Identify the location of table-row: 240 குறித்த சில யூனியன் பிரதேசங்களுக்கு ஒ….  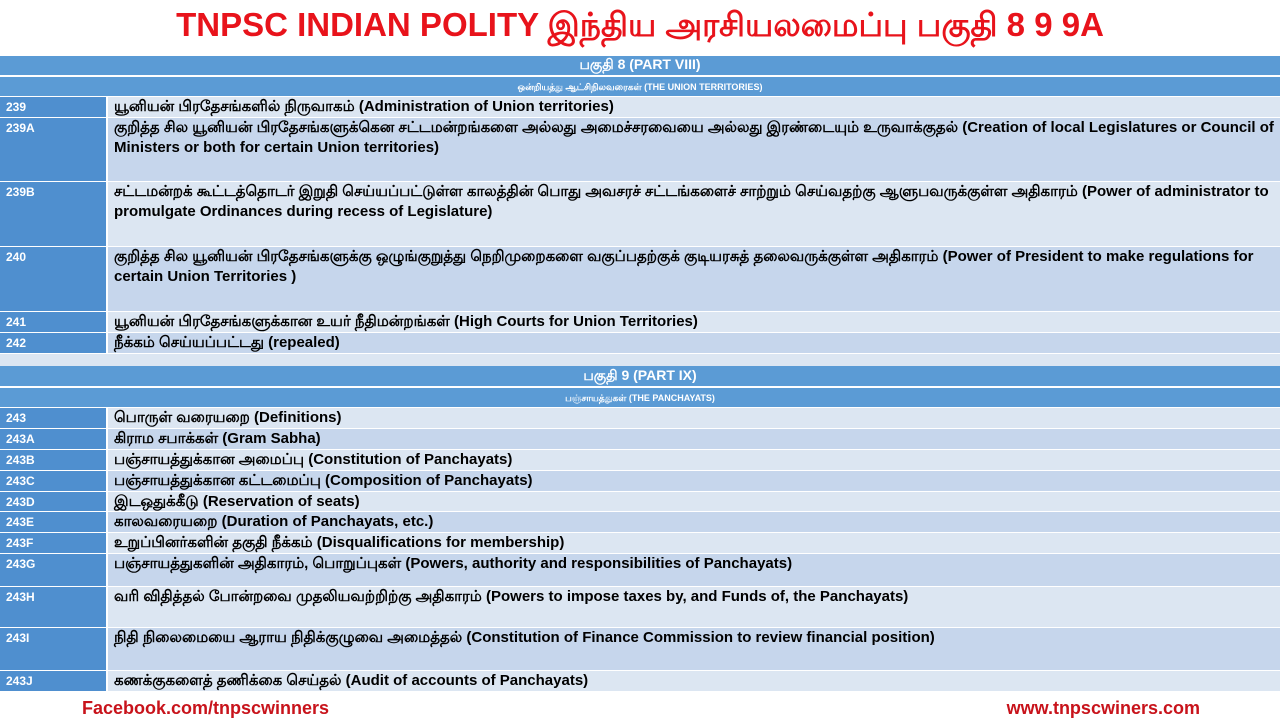
(640, 279).